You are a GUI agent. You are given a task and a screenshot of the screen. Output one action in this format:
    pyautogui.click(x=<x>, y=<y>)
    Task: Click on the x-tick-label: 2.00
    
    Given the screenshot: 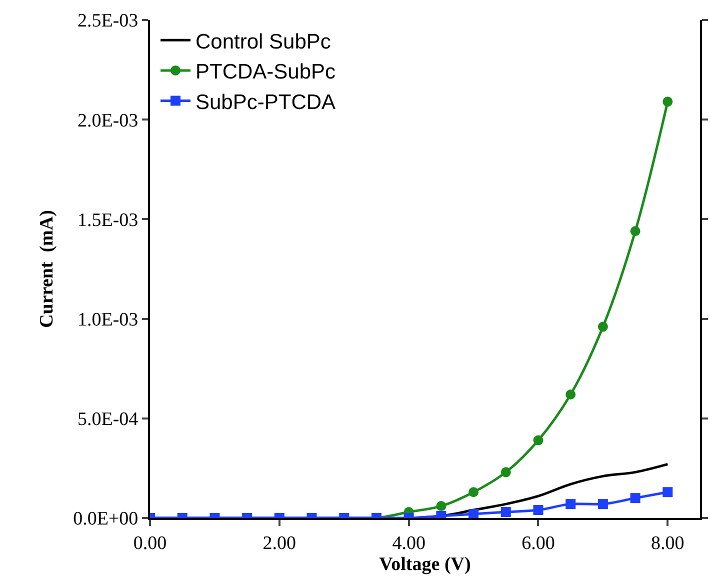 What is the action you would take?
    pyautogui.click(x=279, y=543)
    